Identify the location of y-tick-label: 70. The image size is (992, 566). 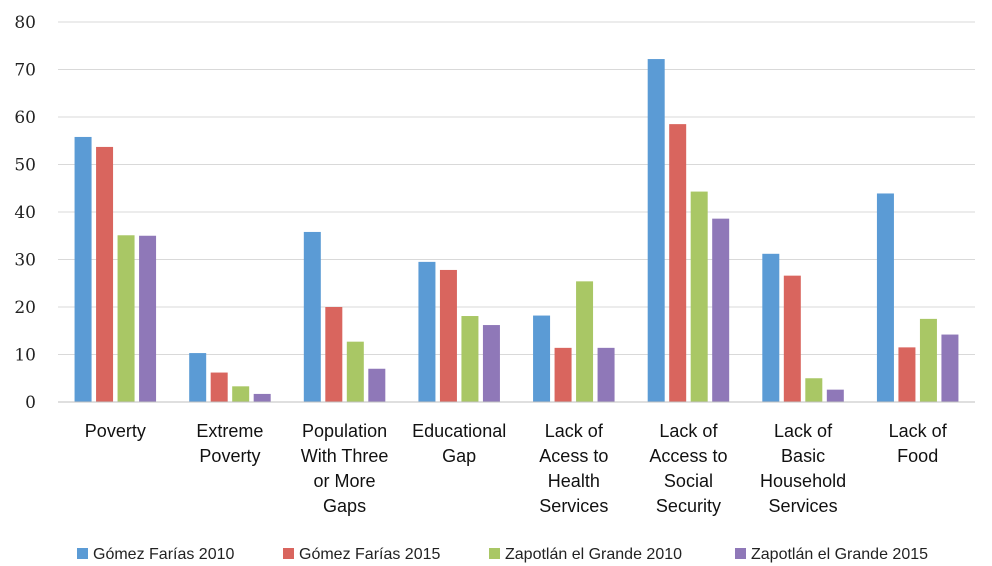
(25, 71).